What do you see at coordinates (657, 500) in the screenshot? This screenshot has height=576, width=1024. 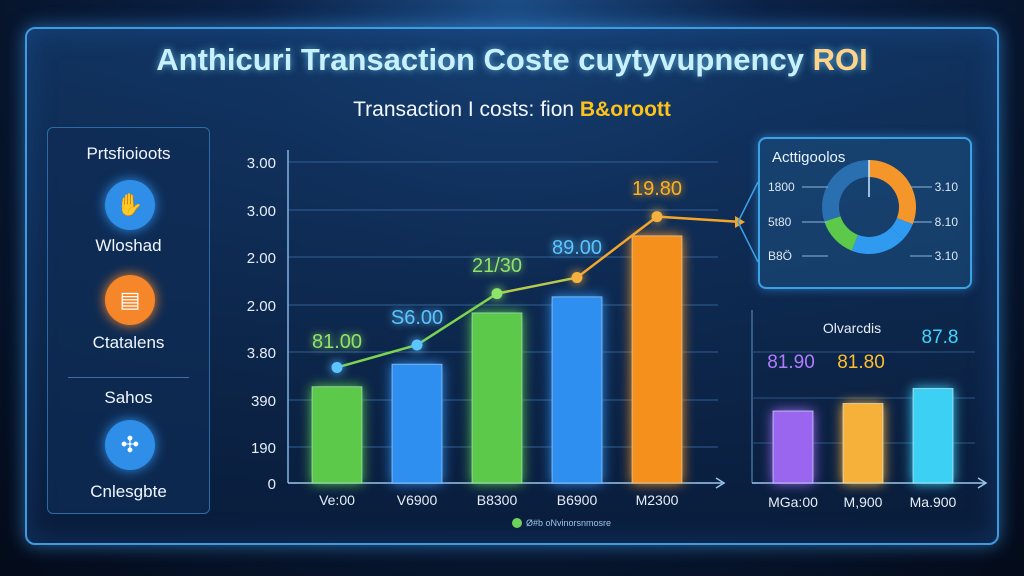 I see `x-tick-label: M2300` at bounding box center [657, 500].